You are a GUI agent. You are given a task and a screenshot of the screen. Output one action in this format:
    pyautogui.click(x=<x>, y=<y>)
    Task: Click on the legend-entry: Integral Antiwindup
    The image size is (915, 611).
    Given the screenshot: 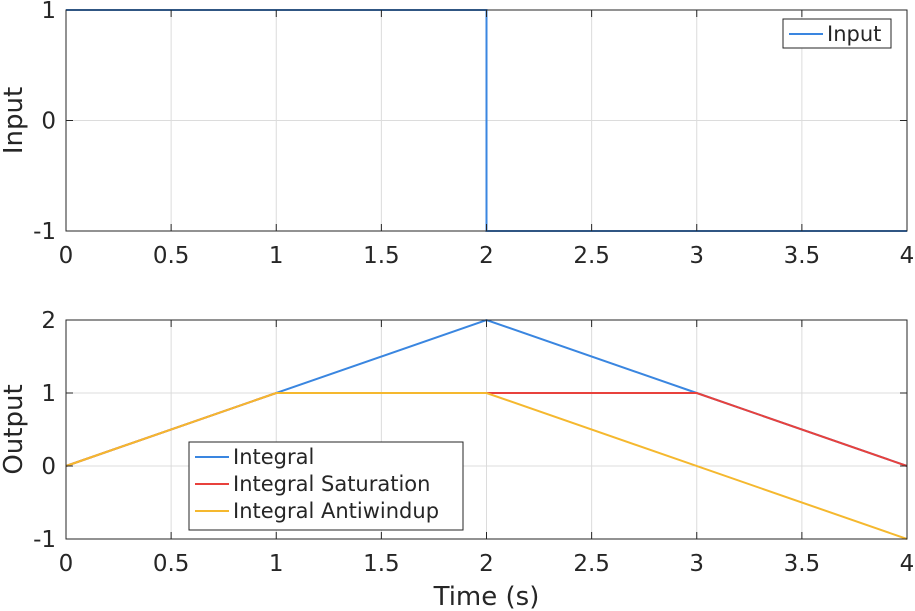 What is the action you would take?
    pyautogui.click(x=336, y=511)
    